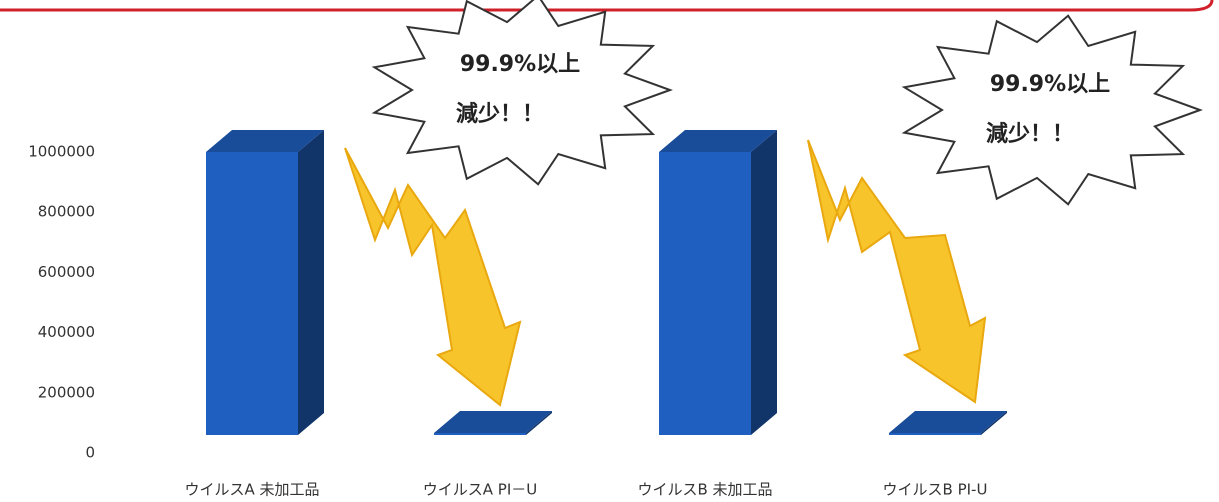 The width and height of the screenshot is (1219, 502). Describe the element at coordinates (90, 453) in the screenshot. I see `y-tick-label: 0` at that location.